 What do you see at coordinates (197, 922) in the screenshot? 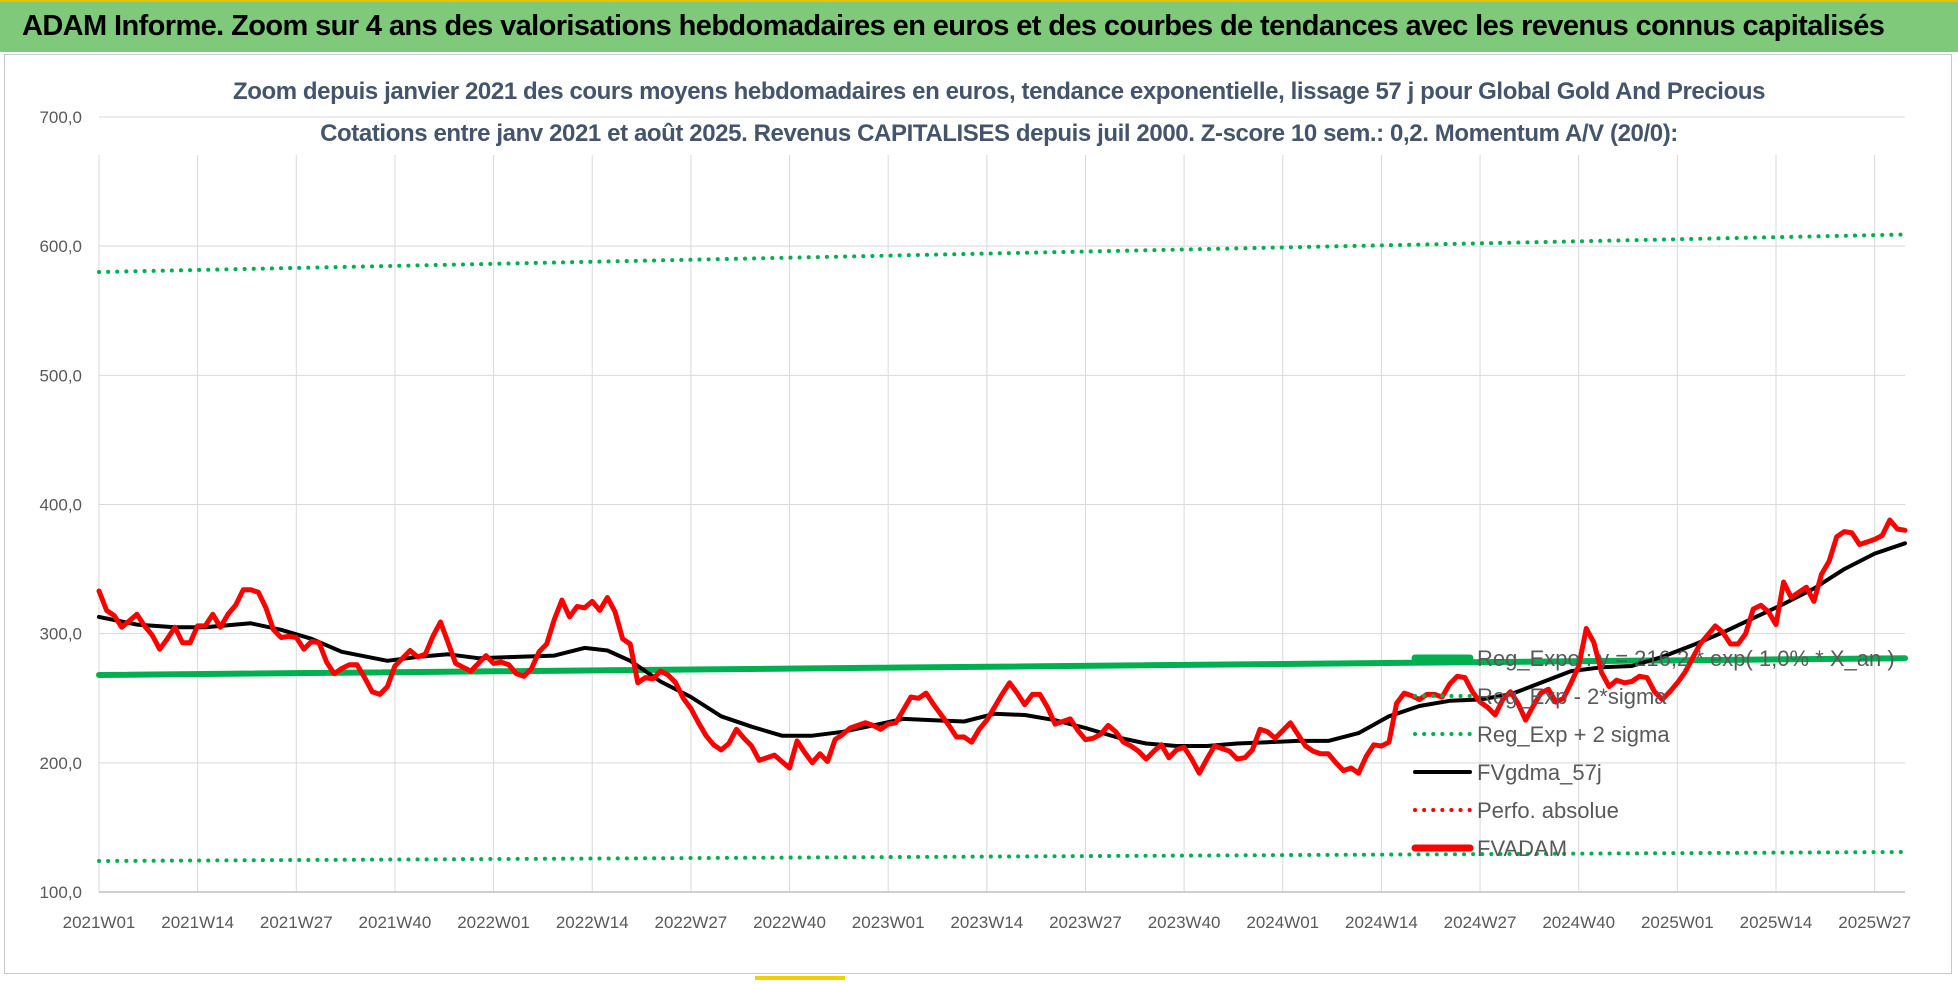
I see `x-tick-label: 2021W14` at bounding box center [197, 922].